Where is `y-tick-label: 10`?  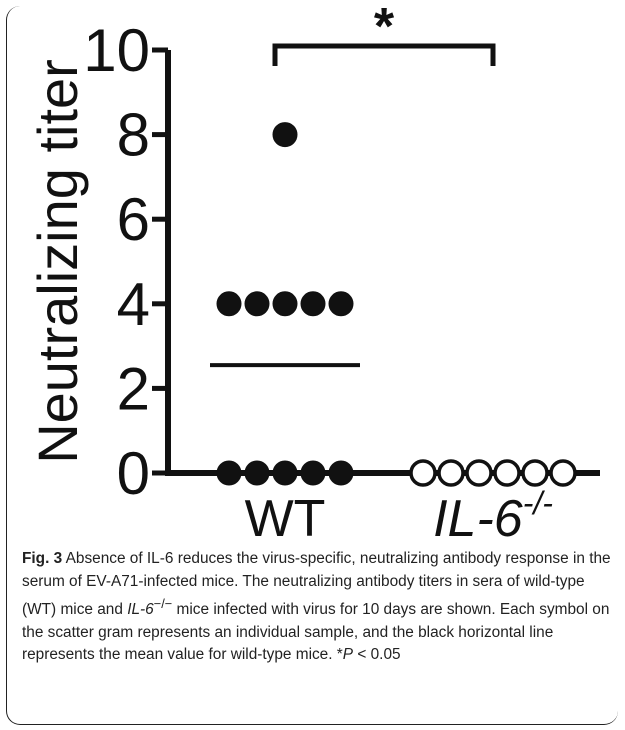 y-tick-label: 10 is located at coordinates (116, 50).